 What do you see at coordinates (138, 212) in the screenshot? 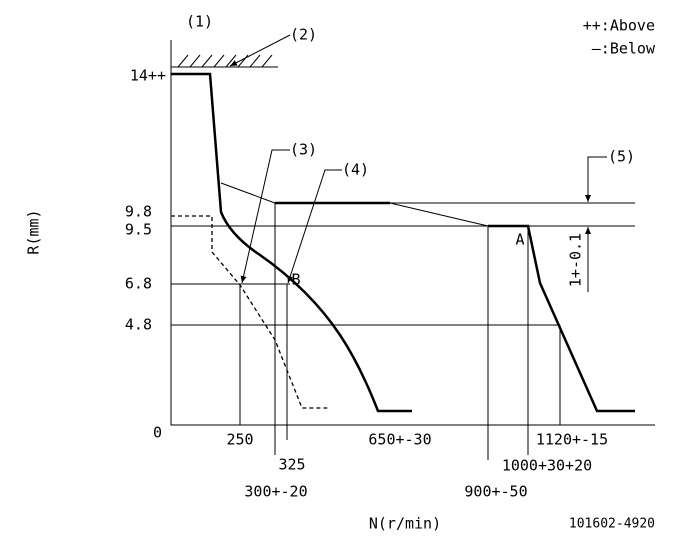
I see `y-tick-label: 9.8` at bounding box center [138, 212].